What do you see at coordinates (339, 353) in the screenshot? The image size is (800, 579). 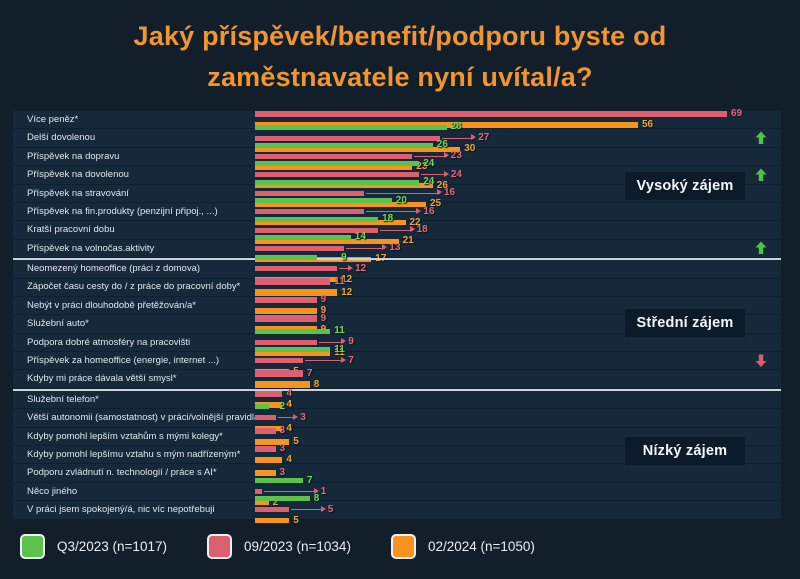 I see `value-label: 11` at bounding box center [339, 353].